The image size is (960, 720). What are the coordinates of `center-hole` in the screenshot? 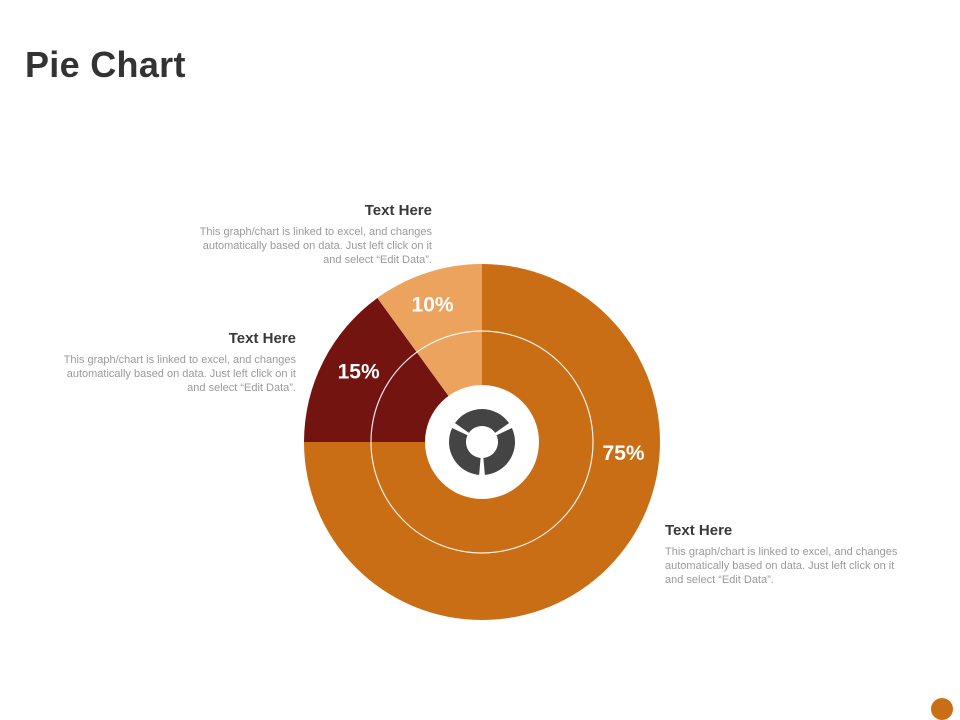 It's located at (482, 442).